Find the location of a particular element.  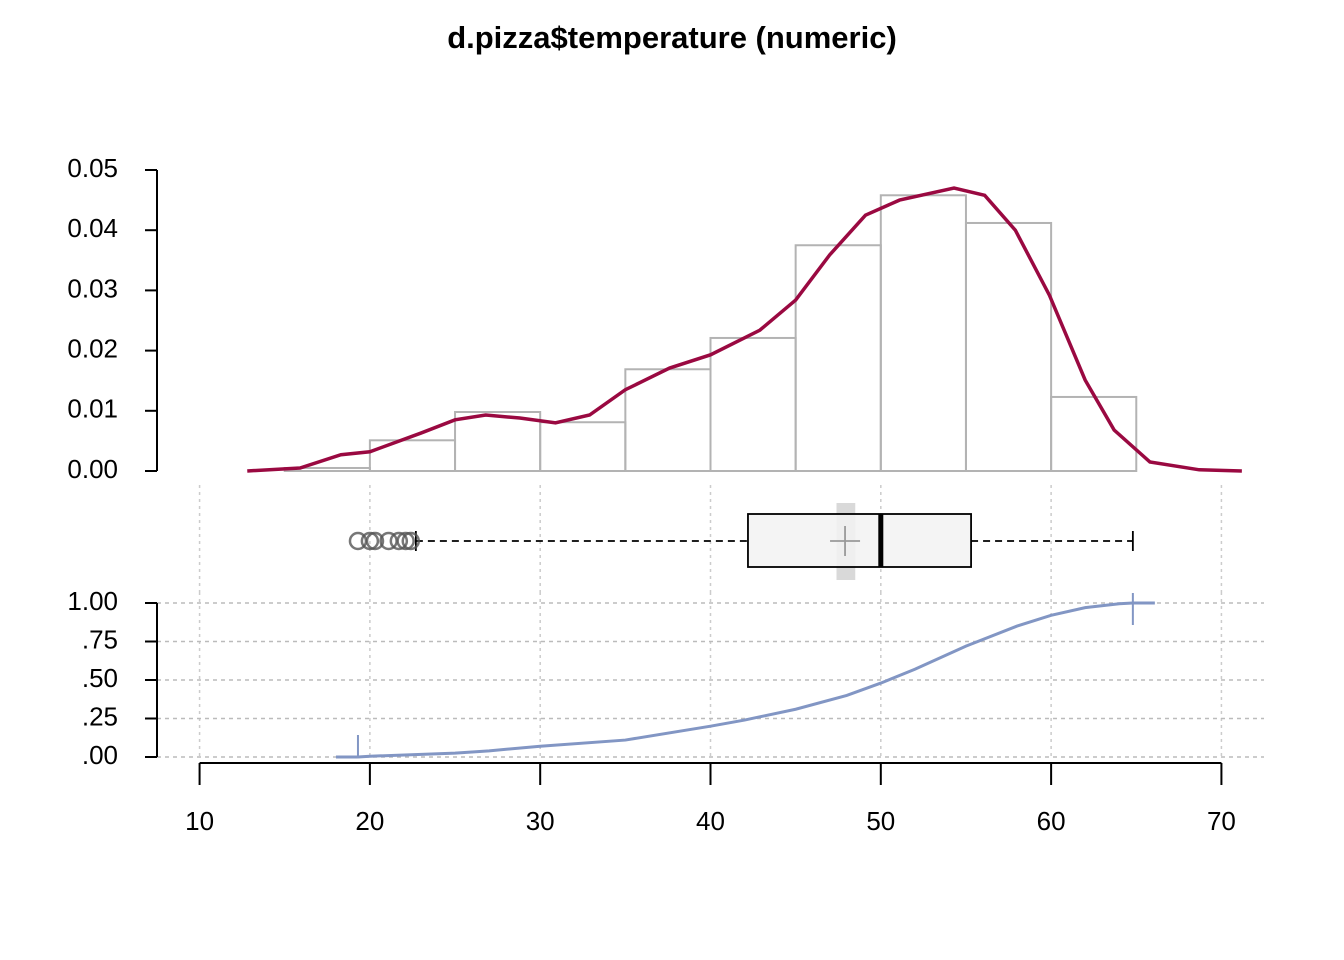

x-tick-label: 40 is located at coordinates (710, 821).